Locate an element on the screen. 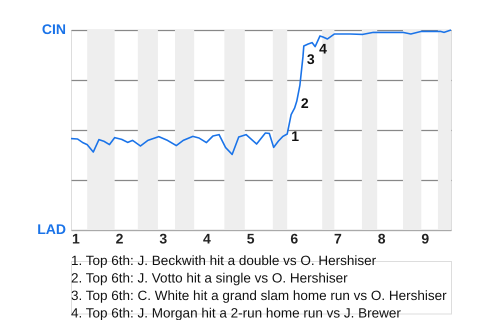  x-tick-label: 4 is located at coordinates (207, 238).